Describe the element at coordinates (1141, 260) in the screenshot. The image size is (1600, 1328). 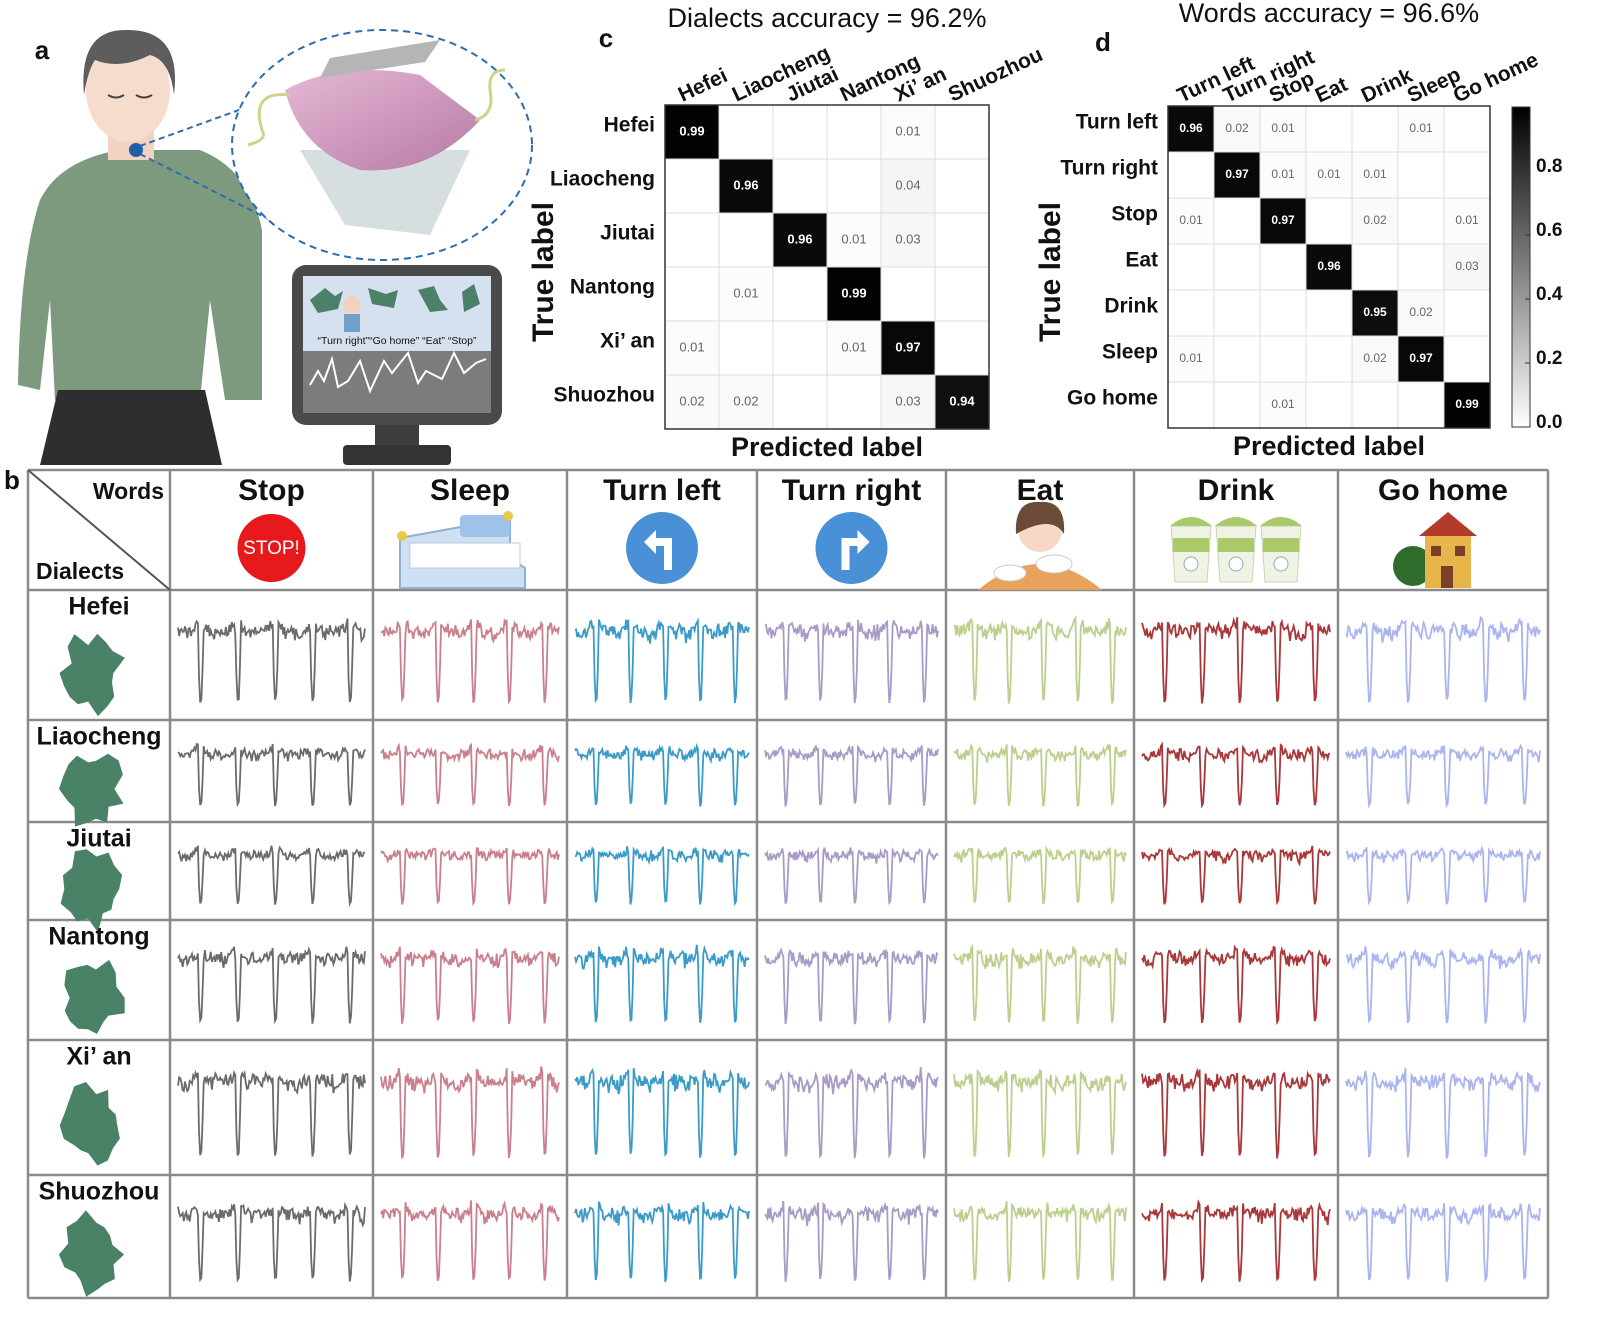
I see `y-tick-label: Eat` at that location.